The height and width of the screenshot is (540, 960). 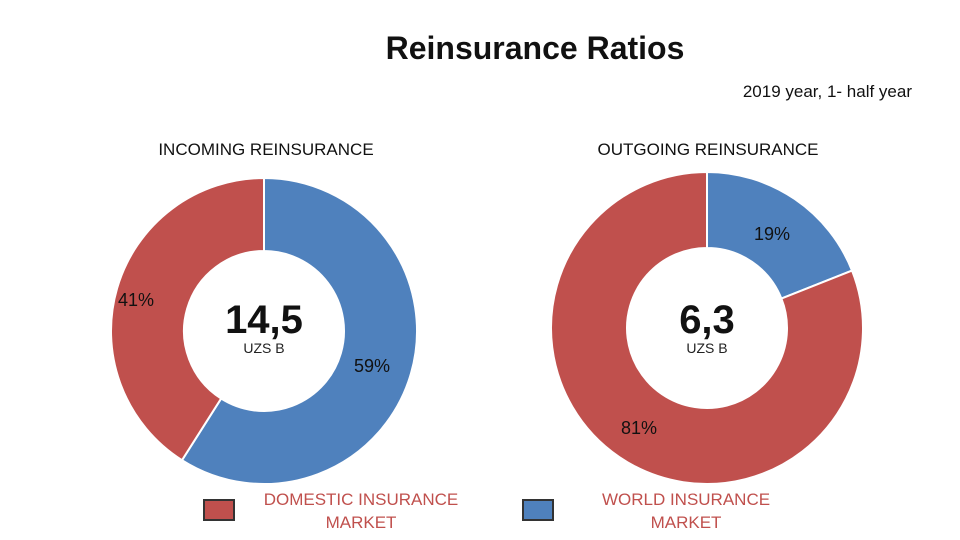 I want to click on incoming-world-slice, so click(x=299, y=330).